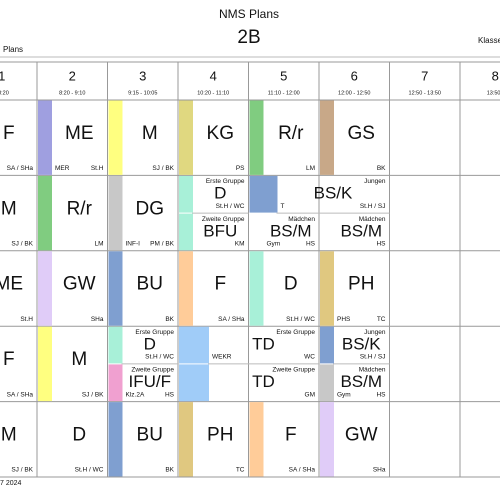 Image resolution: width=500 pixels, height=500 pixels. I want to click on period-number: 3, so click(142, 75).